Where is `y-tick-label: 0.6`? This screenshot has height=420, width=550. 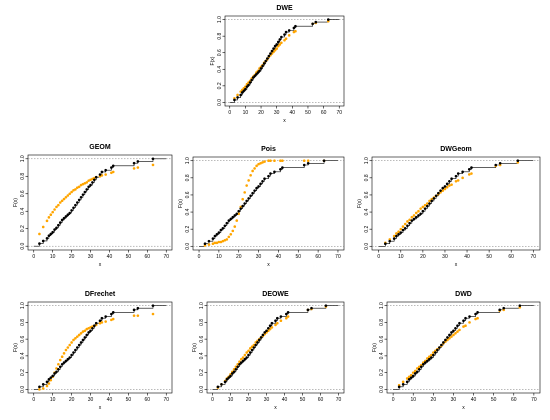 y-tick-label: 0.6 is located at coordinates (382, 338).